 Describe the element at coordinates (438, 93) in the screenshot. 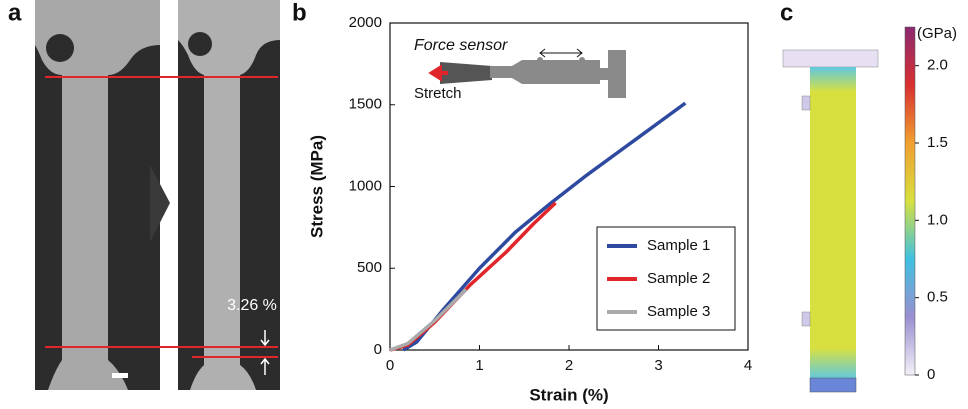

I see `annotation: Stretch` at that location.